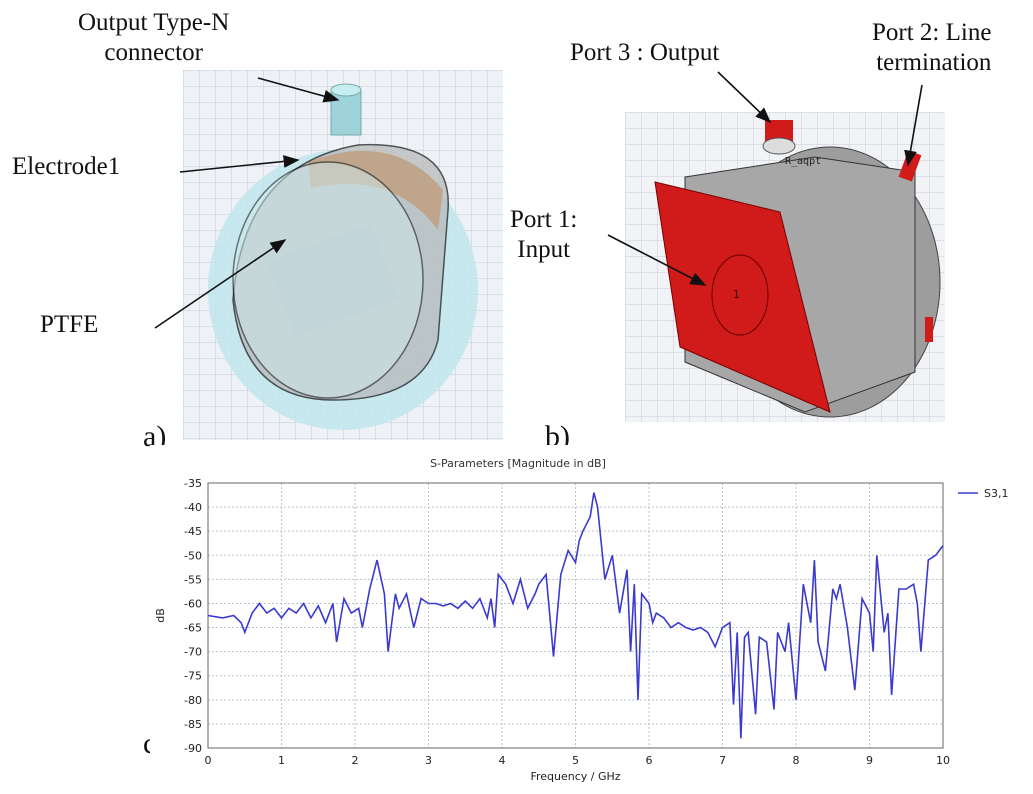  What do you see at coordinates (943, 760) in the screenshot?
I see `x-tick-label: 10` at bounding box center [943, 760].